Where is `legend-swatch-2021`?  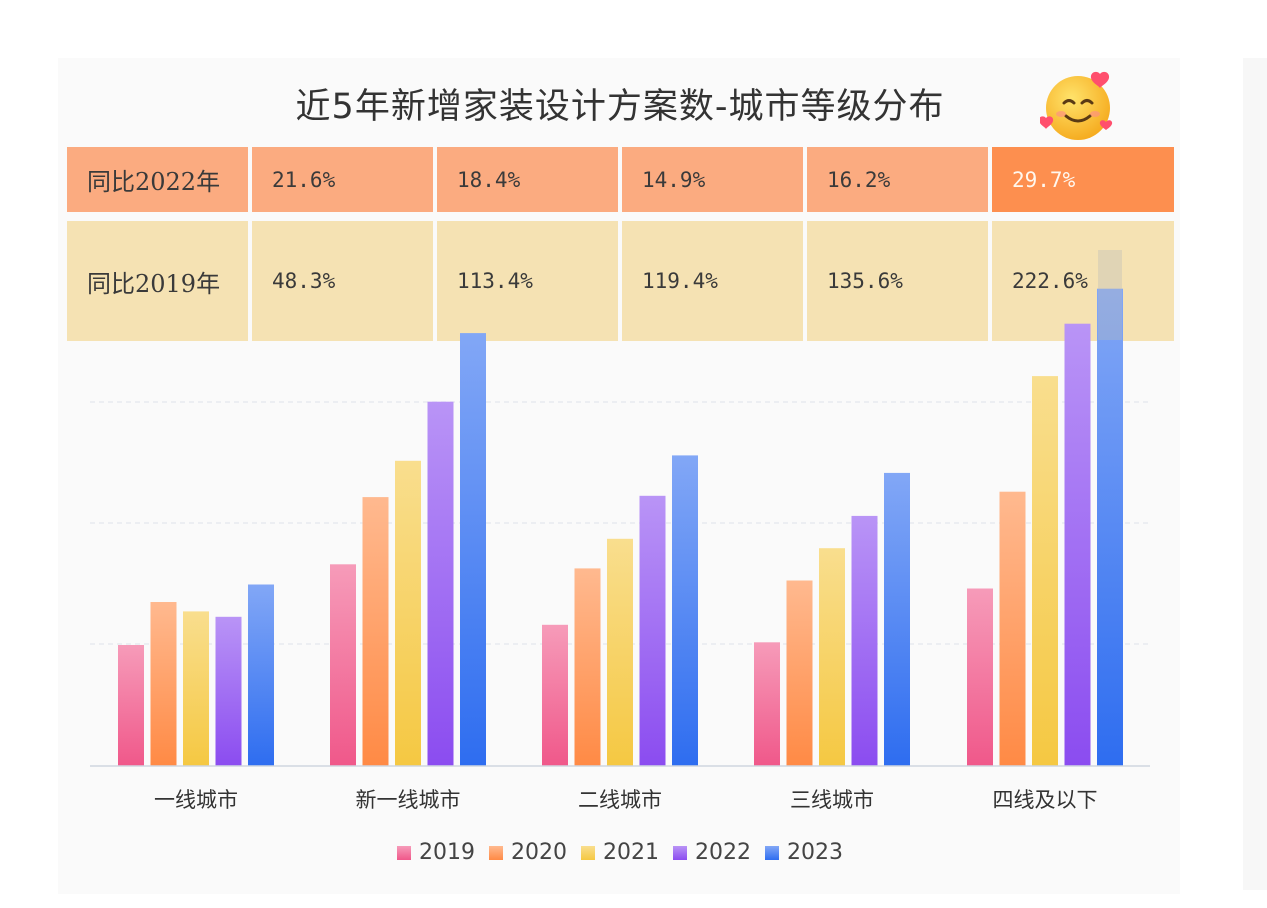 legend-swatch-2021 is located at coordinates (588, 852).